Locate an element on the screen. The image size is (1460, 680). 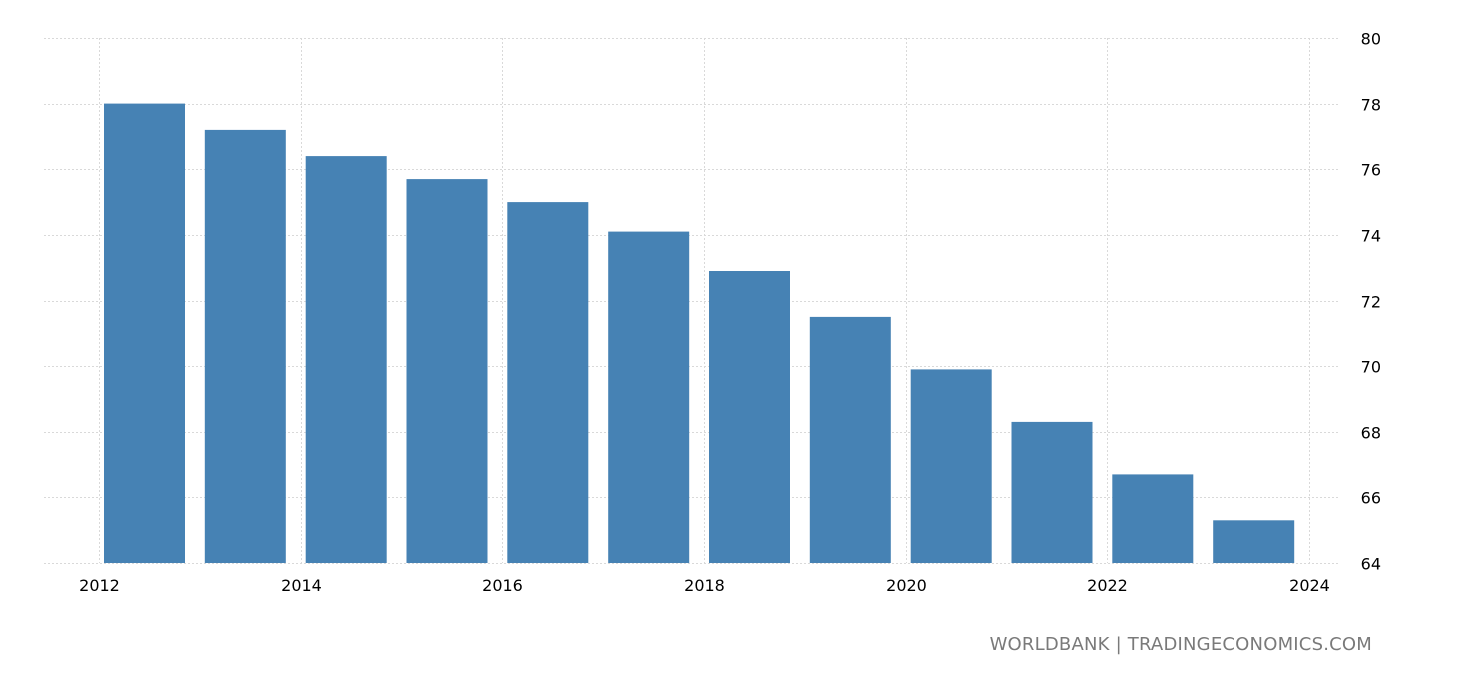
x-axis-tick-labels: 2012 2014 2016 2018 2020 2022 2024 is located at coordinates (704, 585).